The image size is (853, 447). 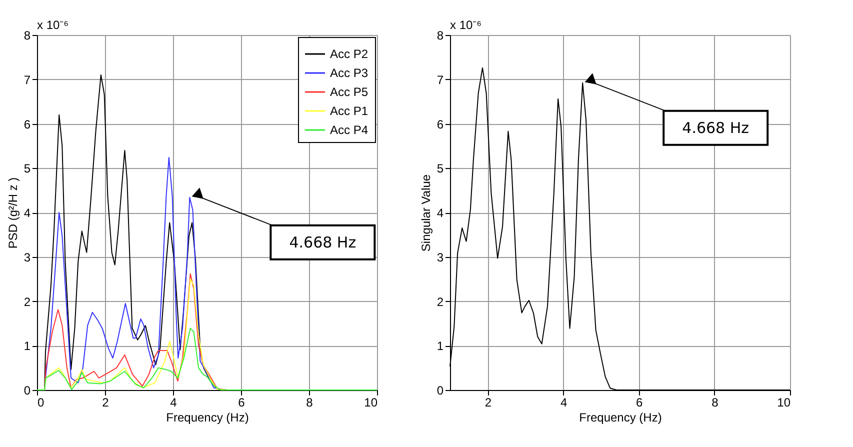 I want to click on legend-label: Acc P3, so click(x=349, y=73).